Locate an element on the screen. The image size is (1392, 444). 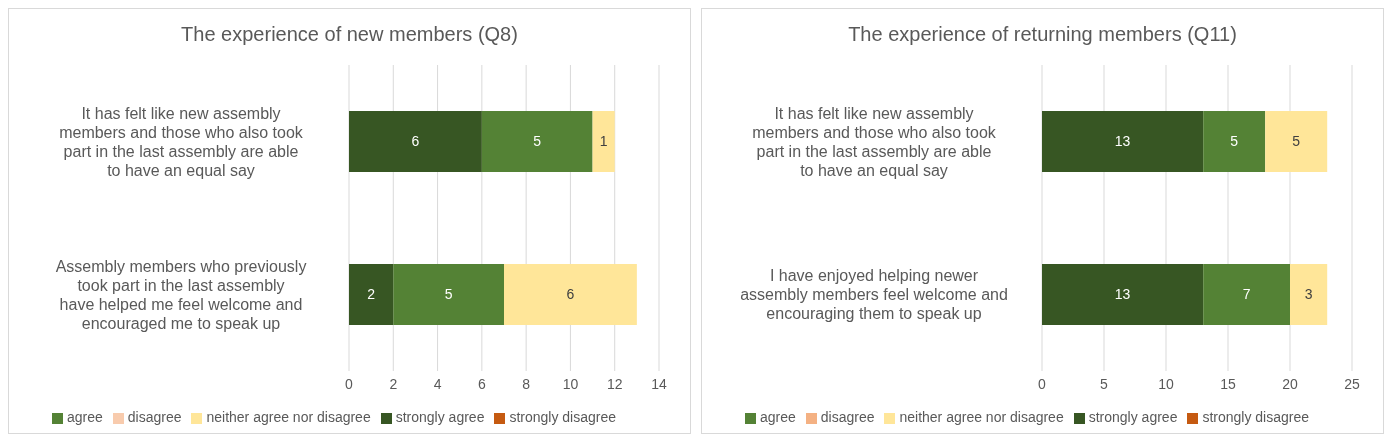
data-label: 7 is located at coordinates (1246, 294).